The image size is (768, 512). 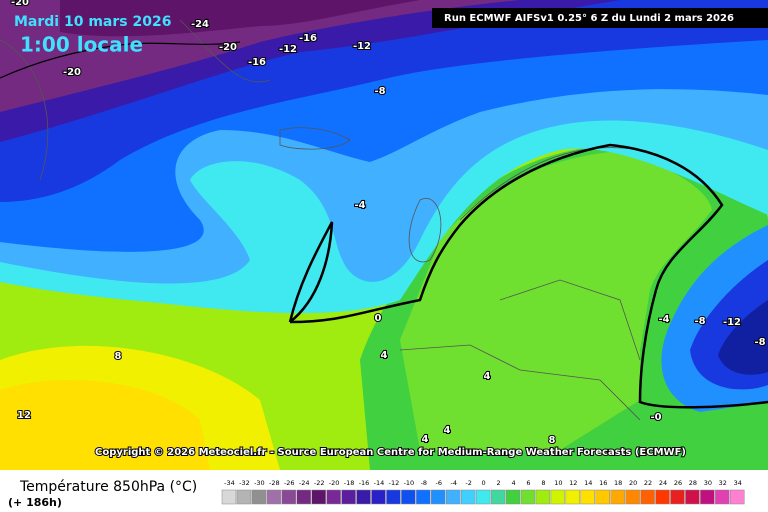 I want to click on legend-label: 12, so click(x=573, y=483).